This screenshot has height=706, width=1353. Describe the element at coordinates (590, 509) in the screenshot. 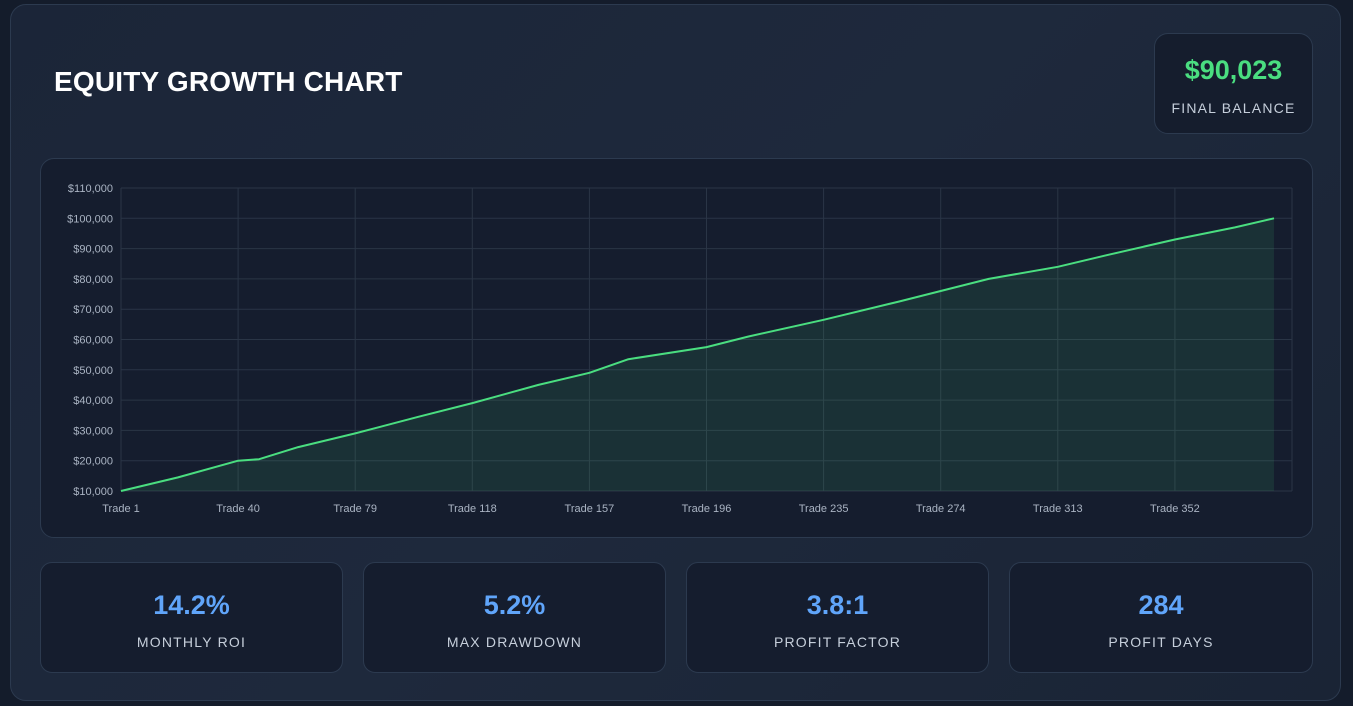

I see `x-tick-label: Trade 157` at that location.